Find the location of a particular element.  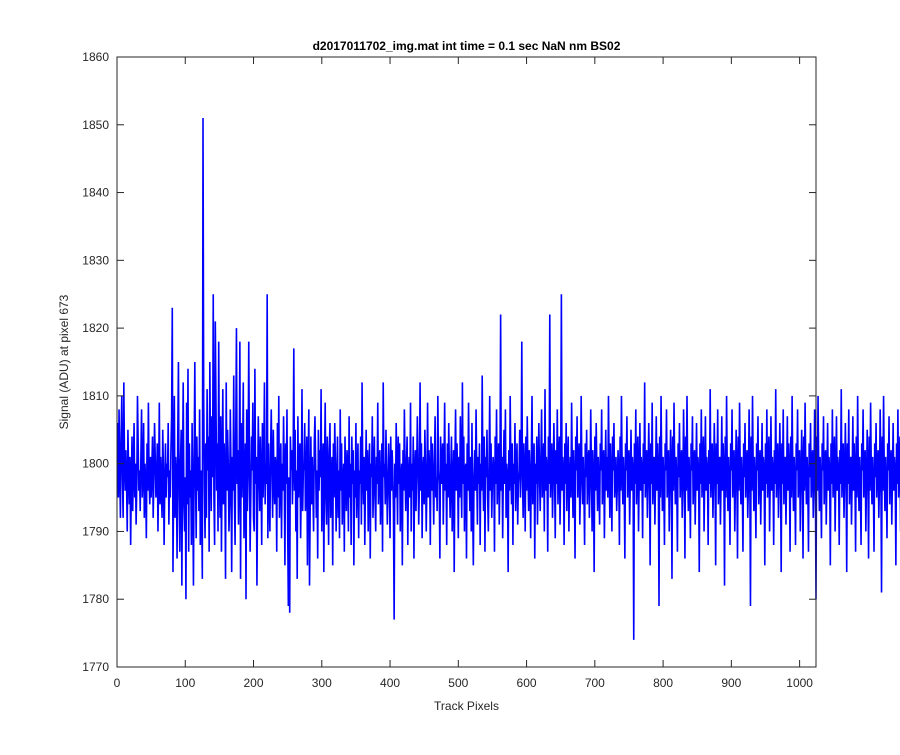

x-tick-label: 1000 is located at coordinates (799, 683).